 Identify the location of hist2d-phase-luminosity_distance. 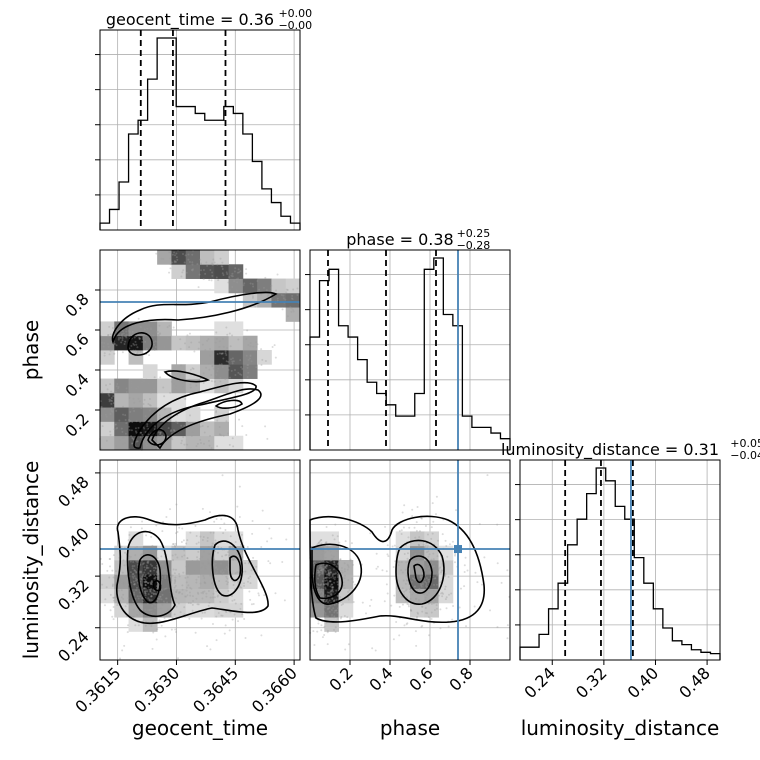
(410, 560).